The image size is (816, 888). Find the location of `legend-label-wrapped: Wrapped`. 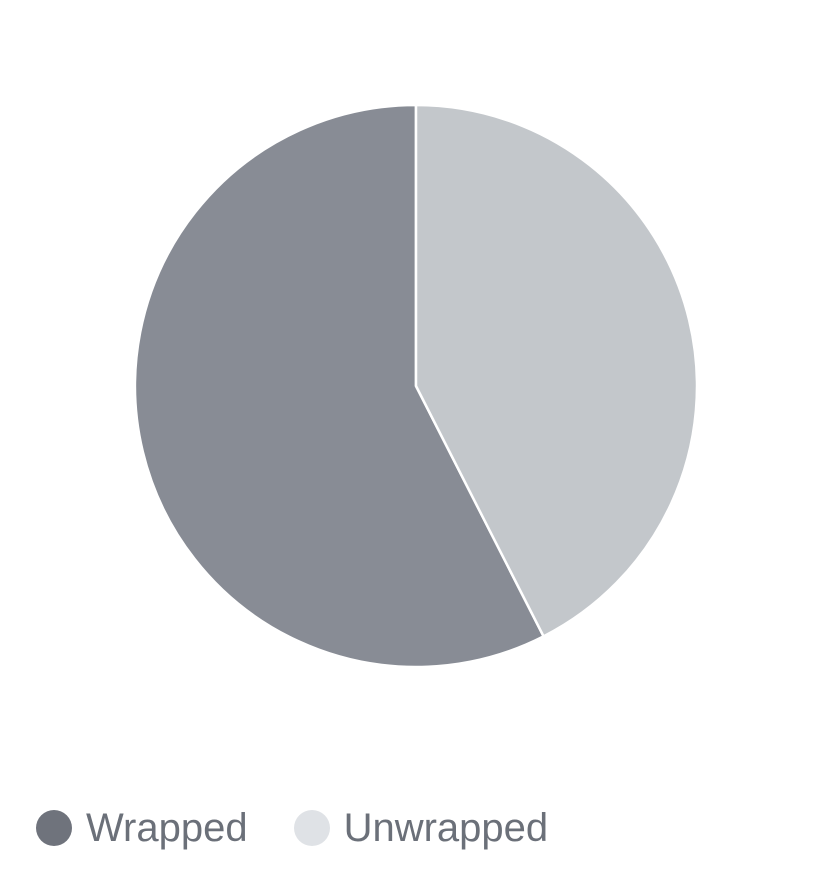

legend-label-wrapped: Wrapped is located at coordinates (167, 828).